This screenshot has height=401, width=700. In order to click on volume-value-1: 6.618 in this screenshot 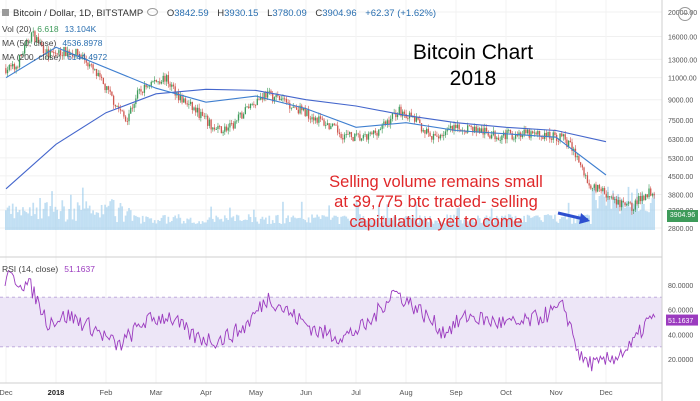, I will do `click(48, 29)`.